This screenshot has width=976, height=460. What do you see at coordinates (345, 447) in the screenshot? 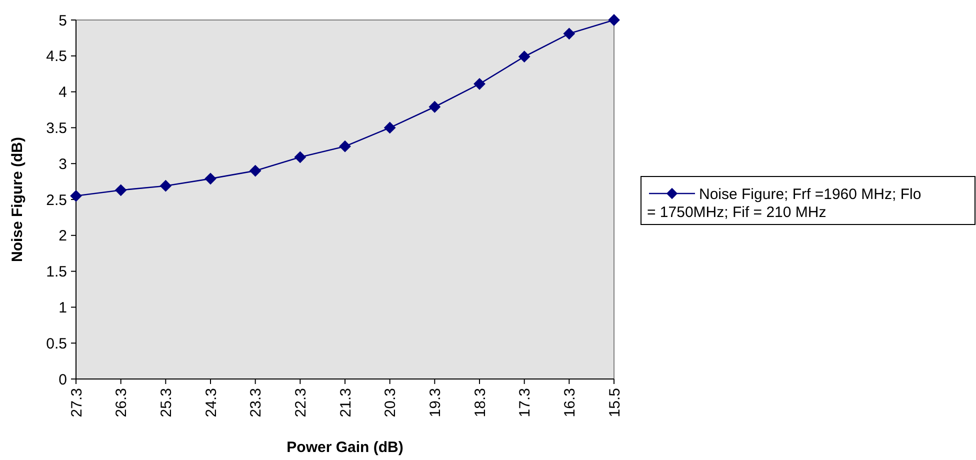
I see `x-axis-title: Power Gain (dB)` at bounding box center [345, 447].